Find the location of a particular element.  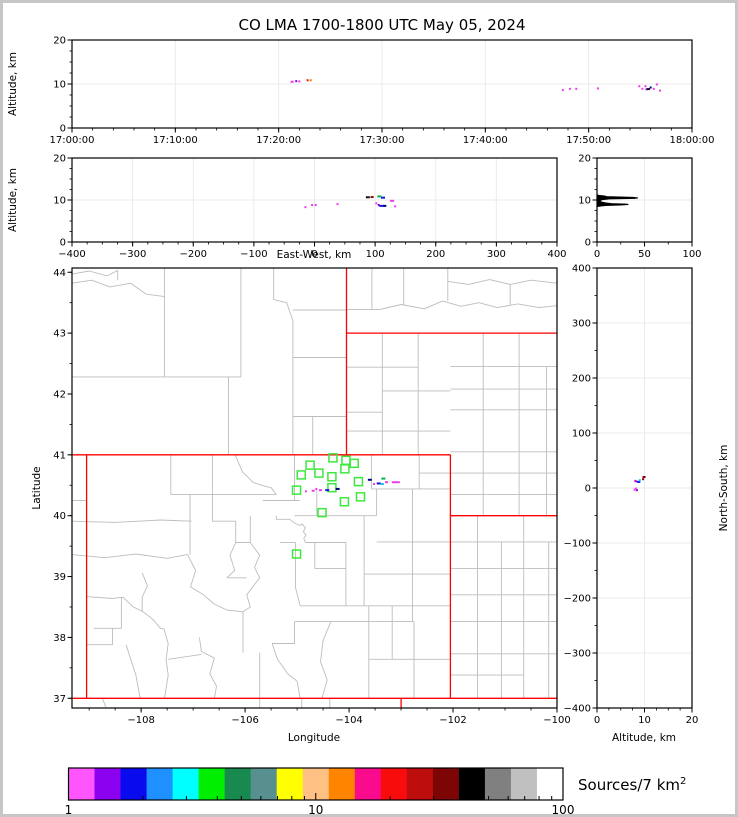

x-tick-label: 17:40:00 is located at coordinates (485, 140).